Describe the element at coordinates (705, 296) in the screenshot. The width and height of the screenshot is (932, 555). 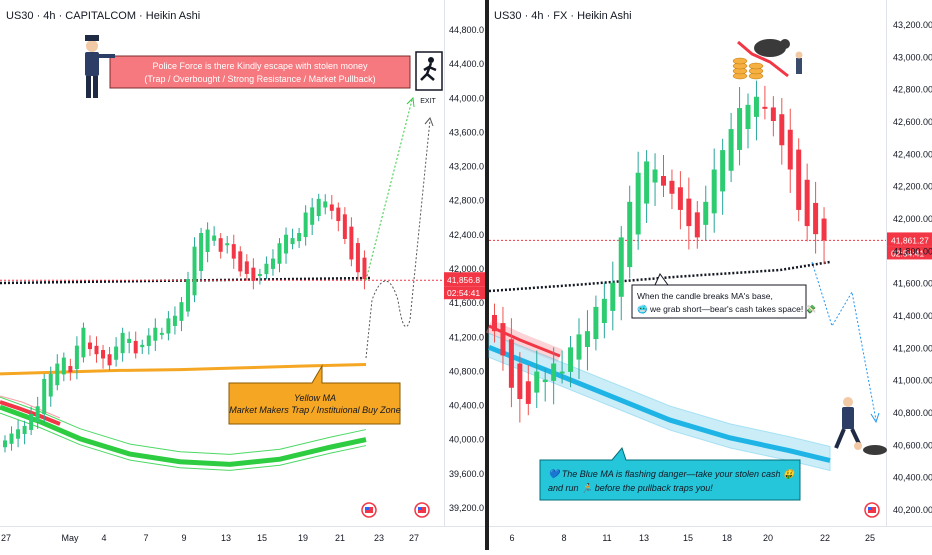
I see `break-ma-callout-line1: When the candle breaks MA's base,` at that location.